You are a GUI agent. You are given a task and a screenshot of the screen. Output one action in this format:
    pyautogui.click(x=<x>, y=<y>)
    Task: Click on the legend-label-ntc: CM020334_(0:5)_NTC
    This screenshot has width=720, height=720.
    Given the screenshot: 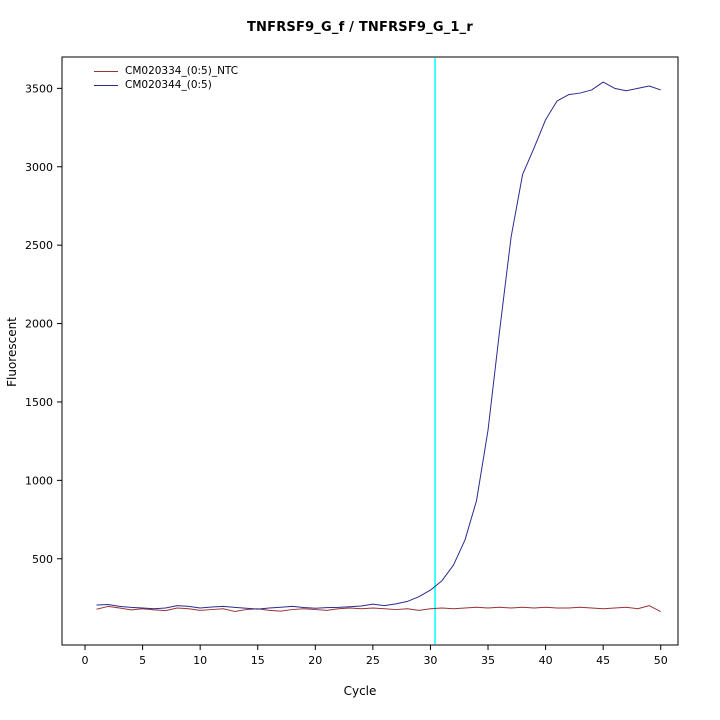 What is the action you would take?
    pyautogui.click(x=182, y=71)
    